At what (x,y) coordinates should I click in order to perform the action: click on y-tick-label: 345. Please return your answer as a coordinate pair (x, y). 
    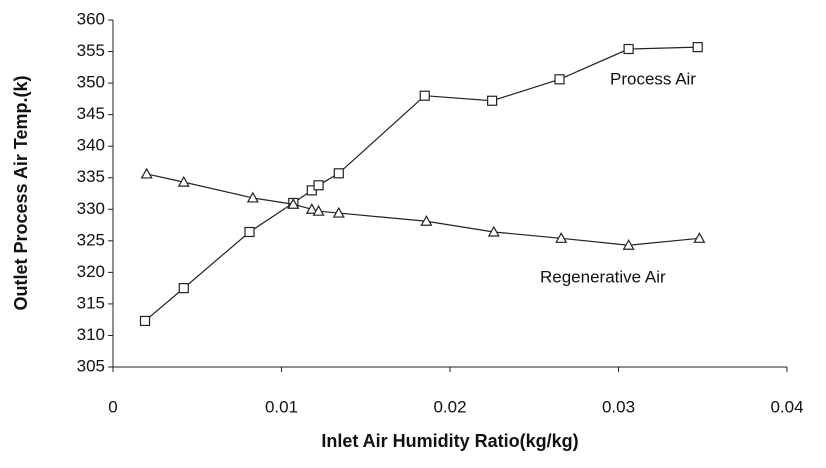
    Looking at the image, I should click on (91, 113).